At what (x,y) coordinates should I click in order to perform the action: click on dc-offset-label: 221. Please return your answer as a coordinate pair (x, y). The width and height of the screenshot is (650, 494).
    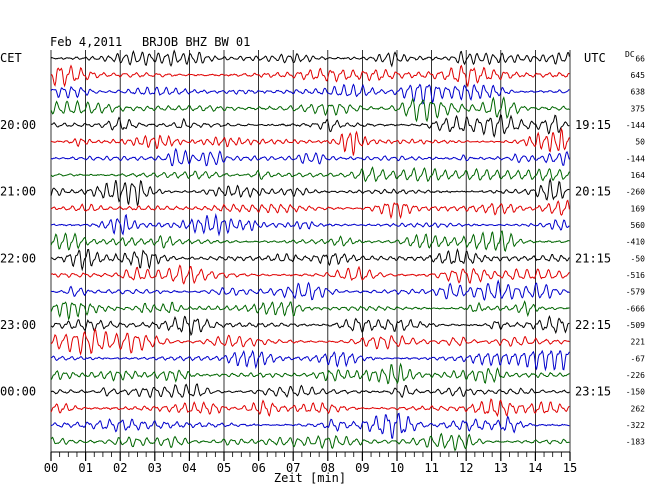
    Looking at the image, I should click on (638, 342).